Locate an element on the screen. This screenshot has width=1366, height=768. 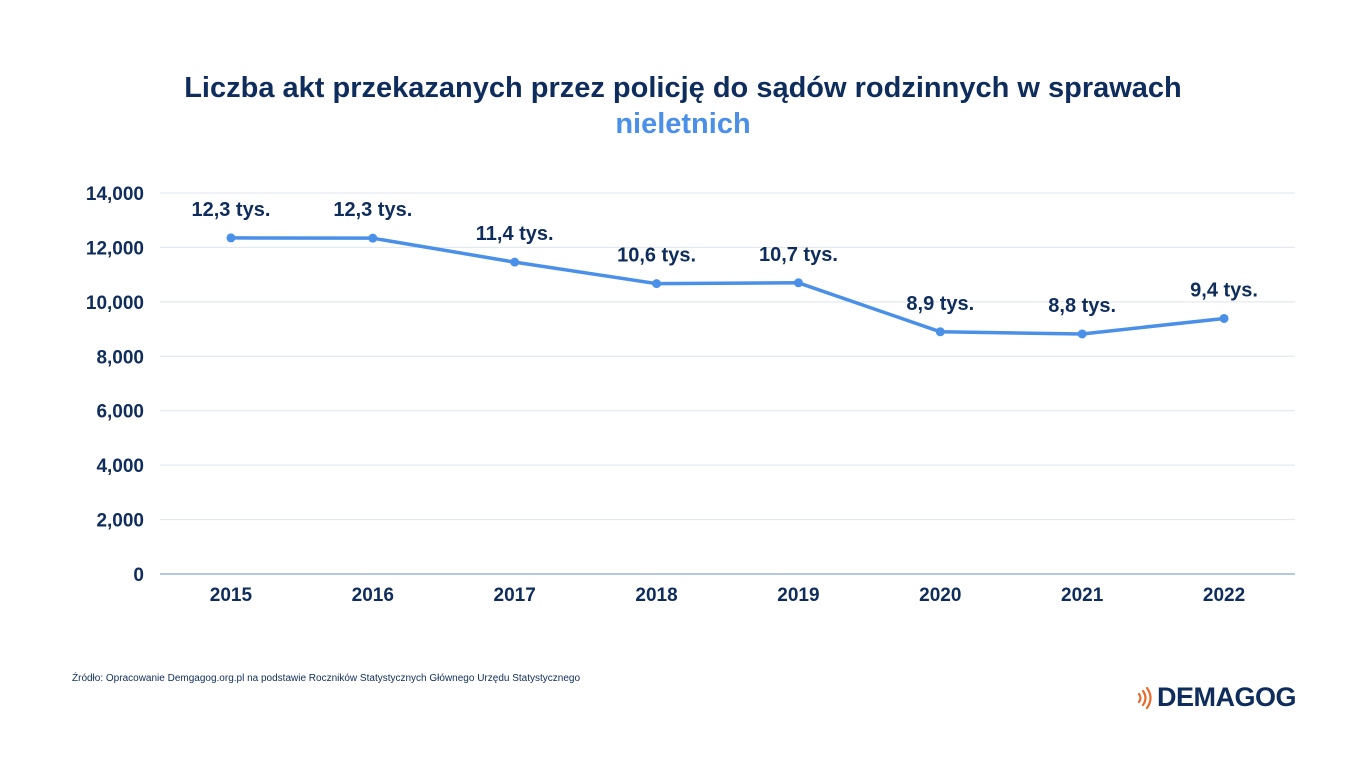
y-tick-label: 14,000 is located at coordinates (115, 194).